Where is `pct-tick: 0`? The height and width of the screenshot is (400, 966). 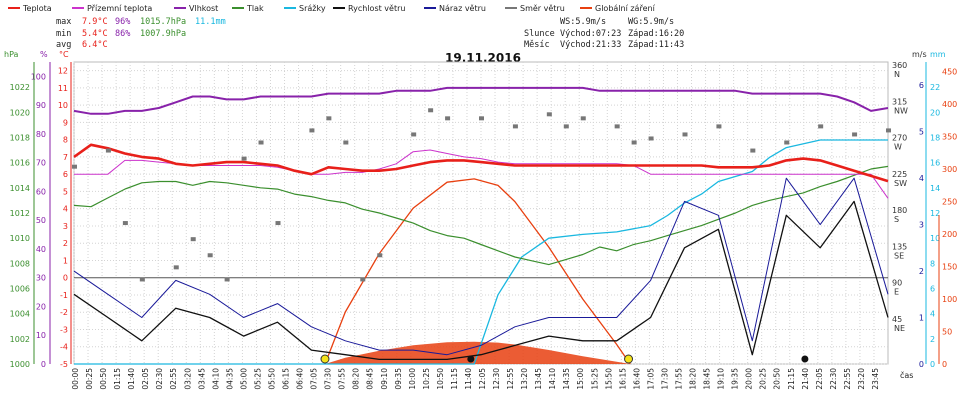
pct-tick: 0 is located at coordinates (43, 364).